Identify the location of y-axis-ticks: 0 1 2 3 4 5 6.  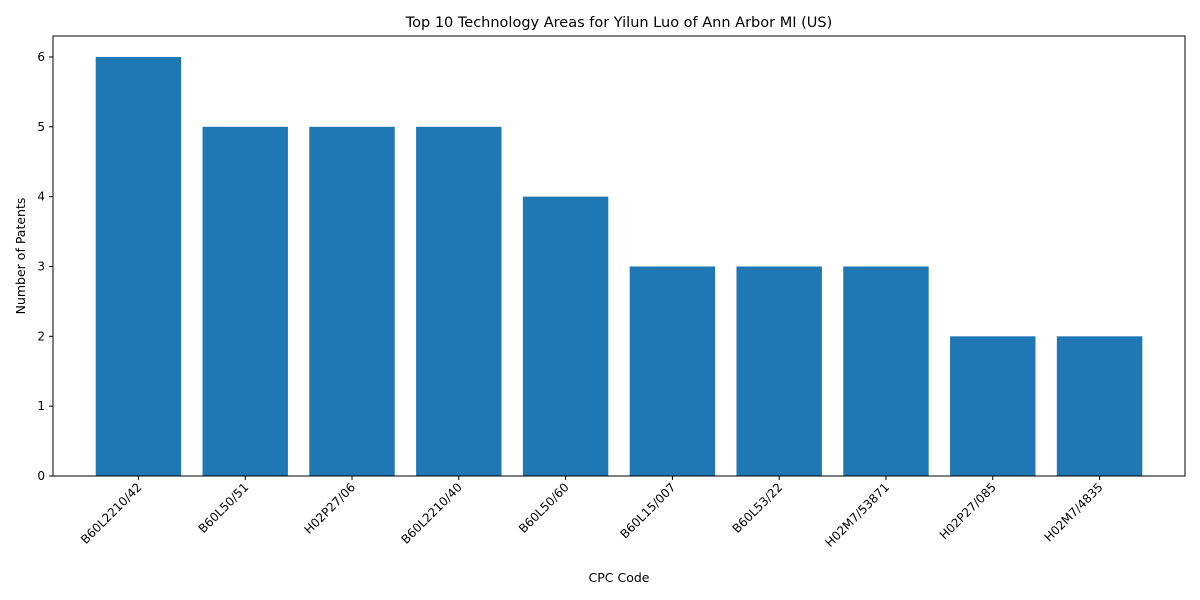
(45, 266).